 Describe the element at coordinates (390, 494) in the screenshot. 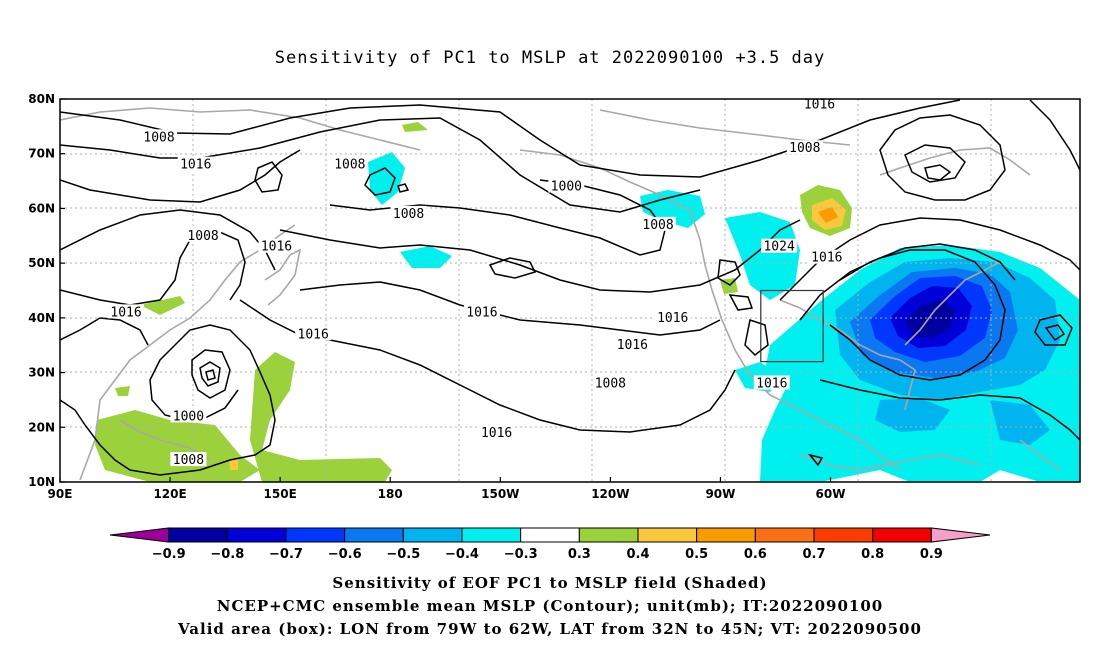

I see `lon-label: 180` at that location.